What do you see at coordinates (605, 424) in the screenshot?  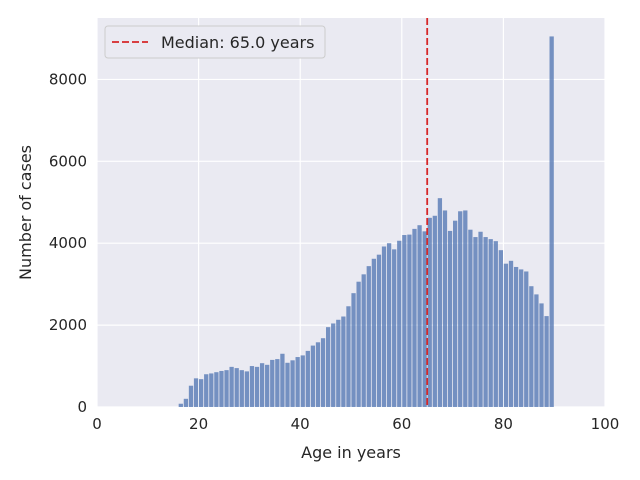 I see `x-tick-label: 100` at bounding box center [605, 424].